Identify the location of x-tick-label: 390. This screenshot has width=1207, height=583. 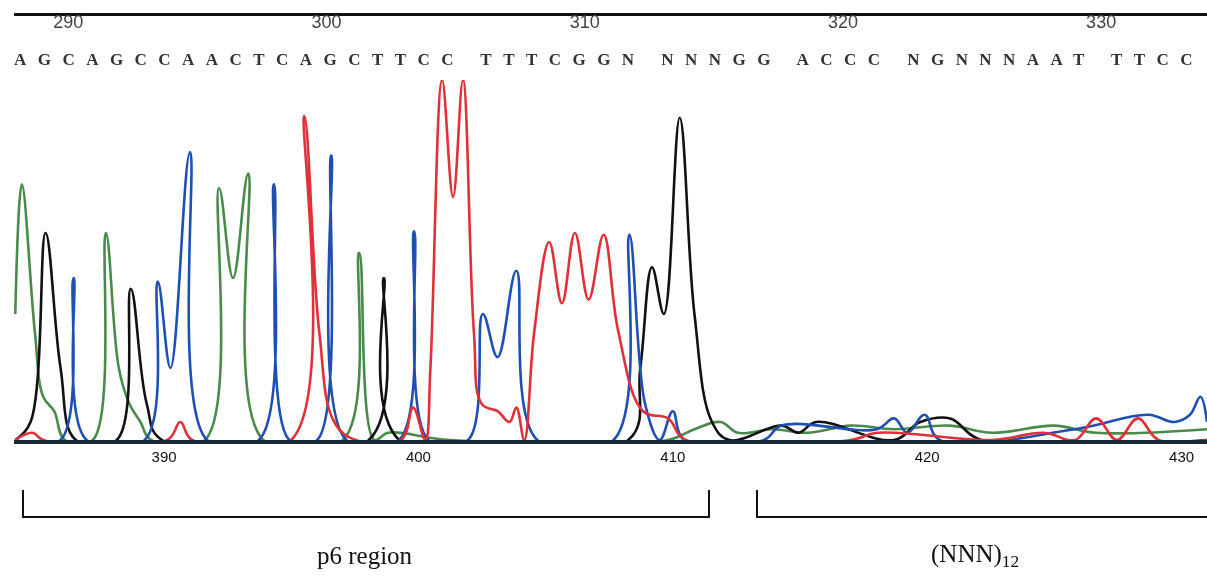
(164, 456).